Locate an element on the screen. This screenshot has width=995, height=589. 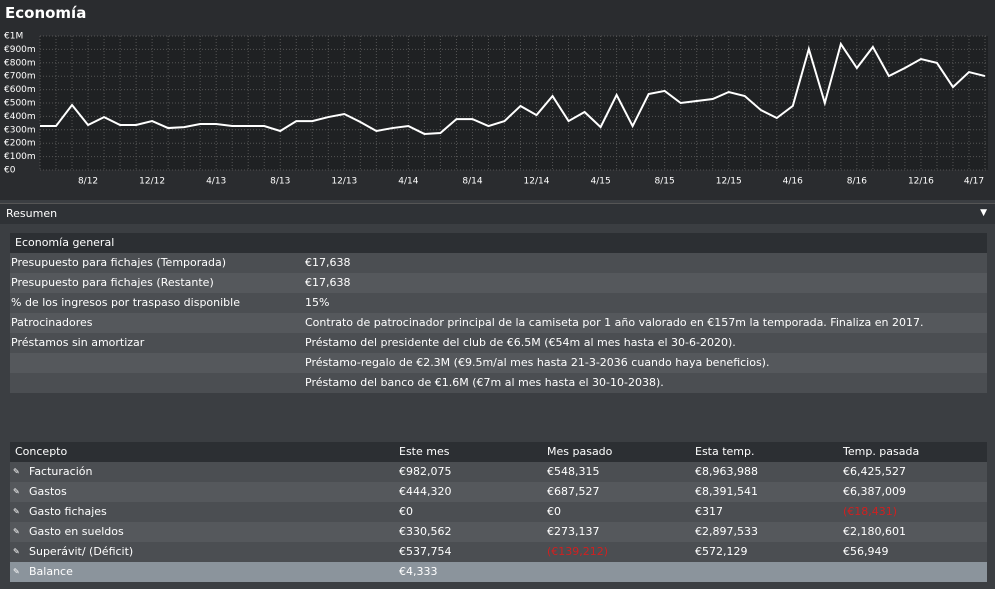
subsection-title: Economía general is located at coordinates (65, 242).